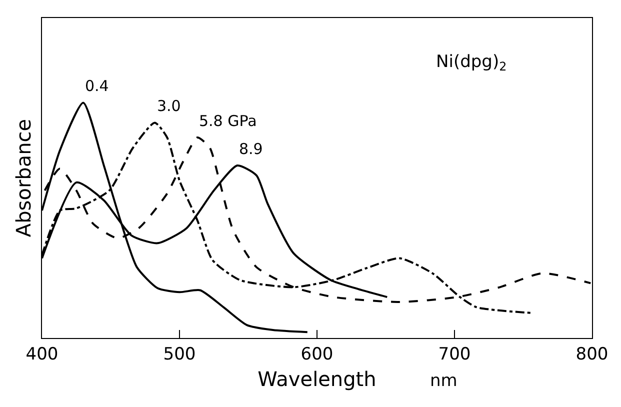 Image resolution: width=621 pixels, height=407 pixels. What do you see at coordinates (251, 149) in the screenshot?
I see `series-label: 8.9` at bounding box center [251, 149].